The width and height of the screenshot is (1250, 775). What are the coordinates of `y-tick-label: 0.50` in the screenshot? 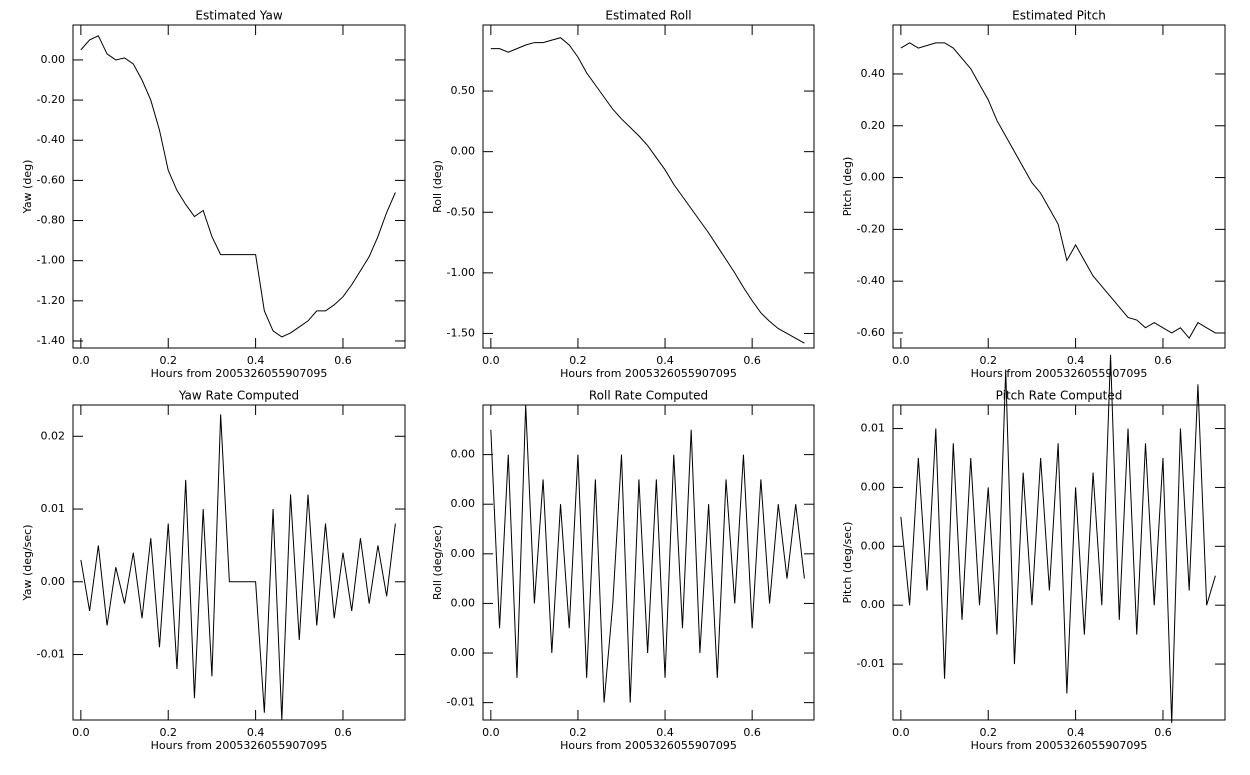 It's located at (463, 90).